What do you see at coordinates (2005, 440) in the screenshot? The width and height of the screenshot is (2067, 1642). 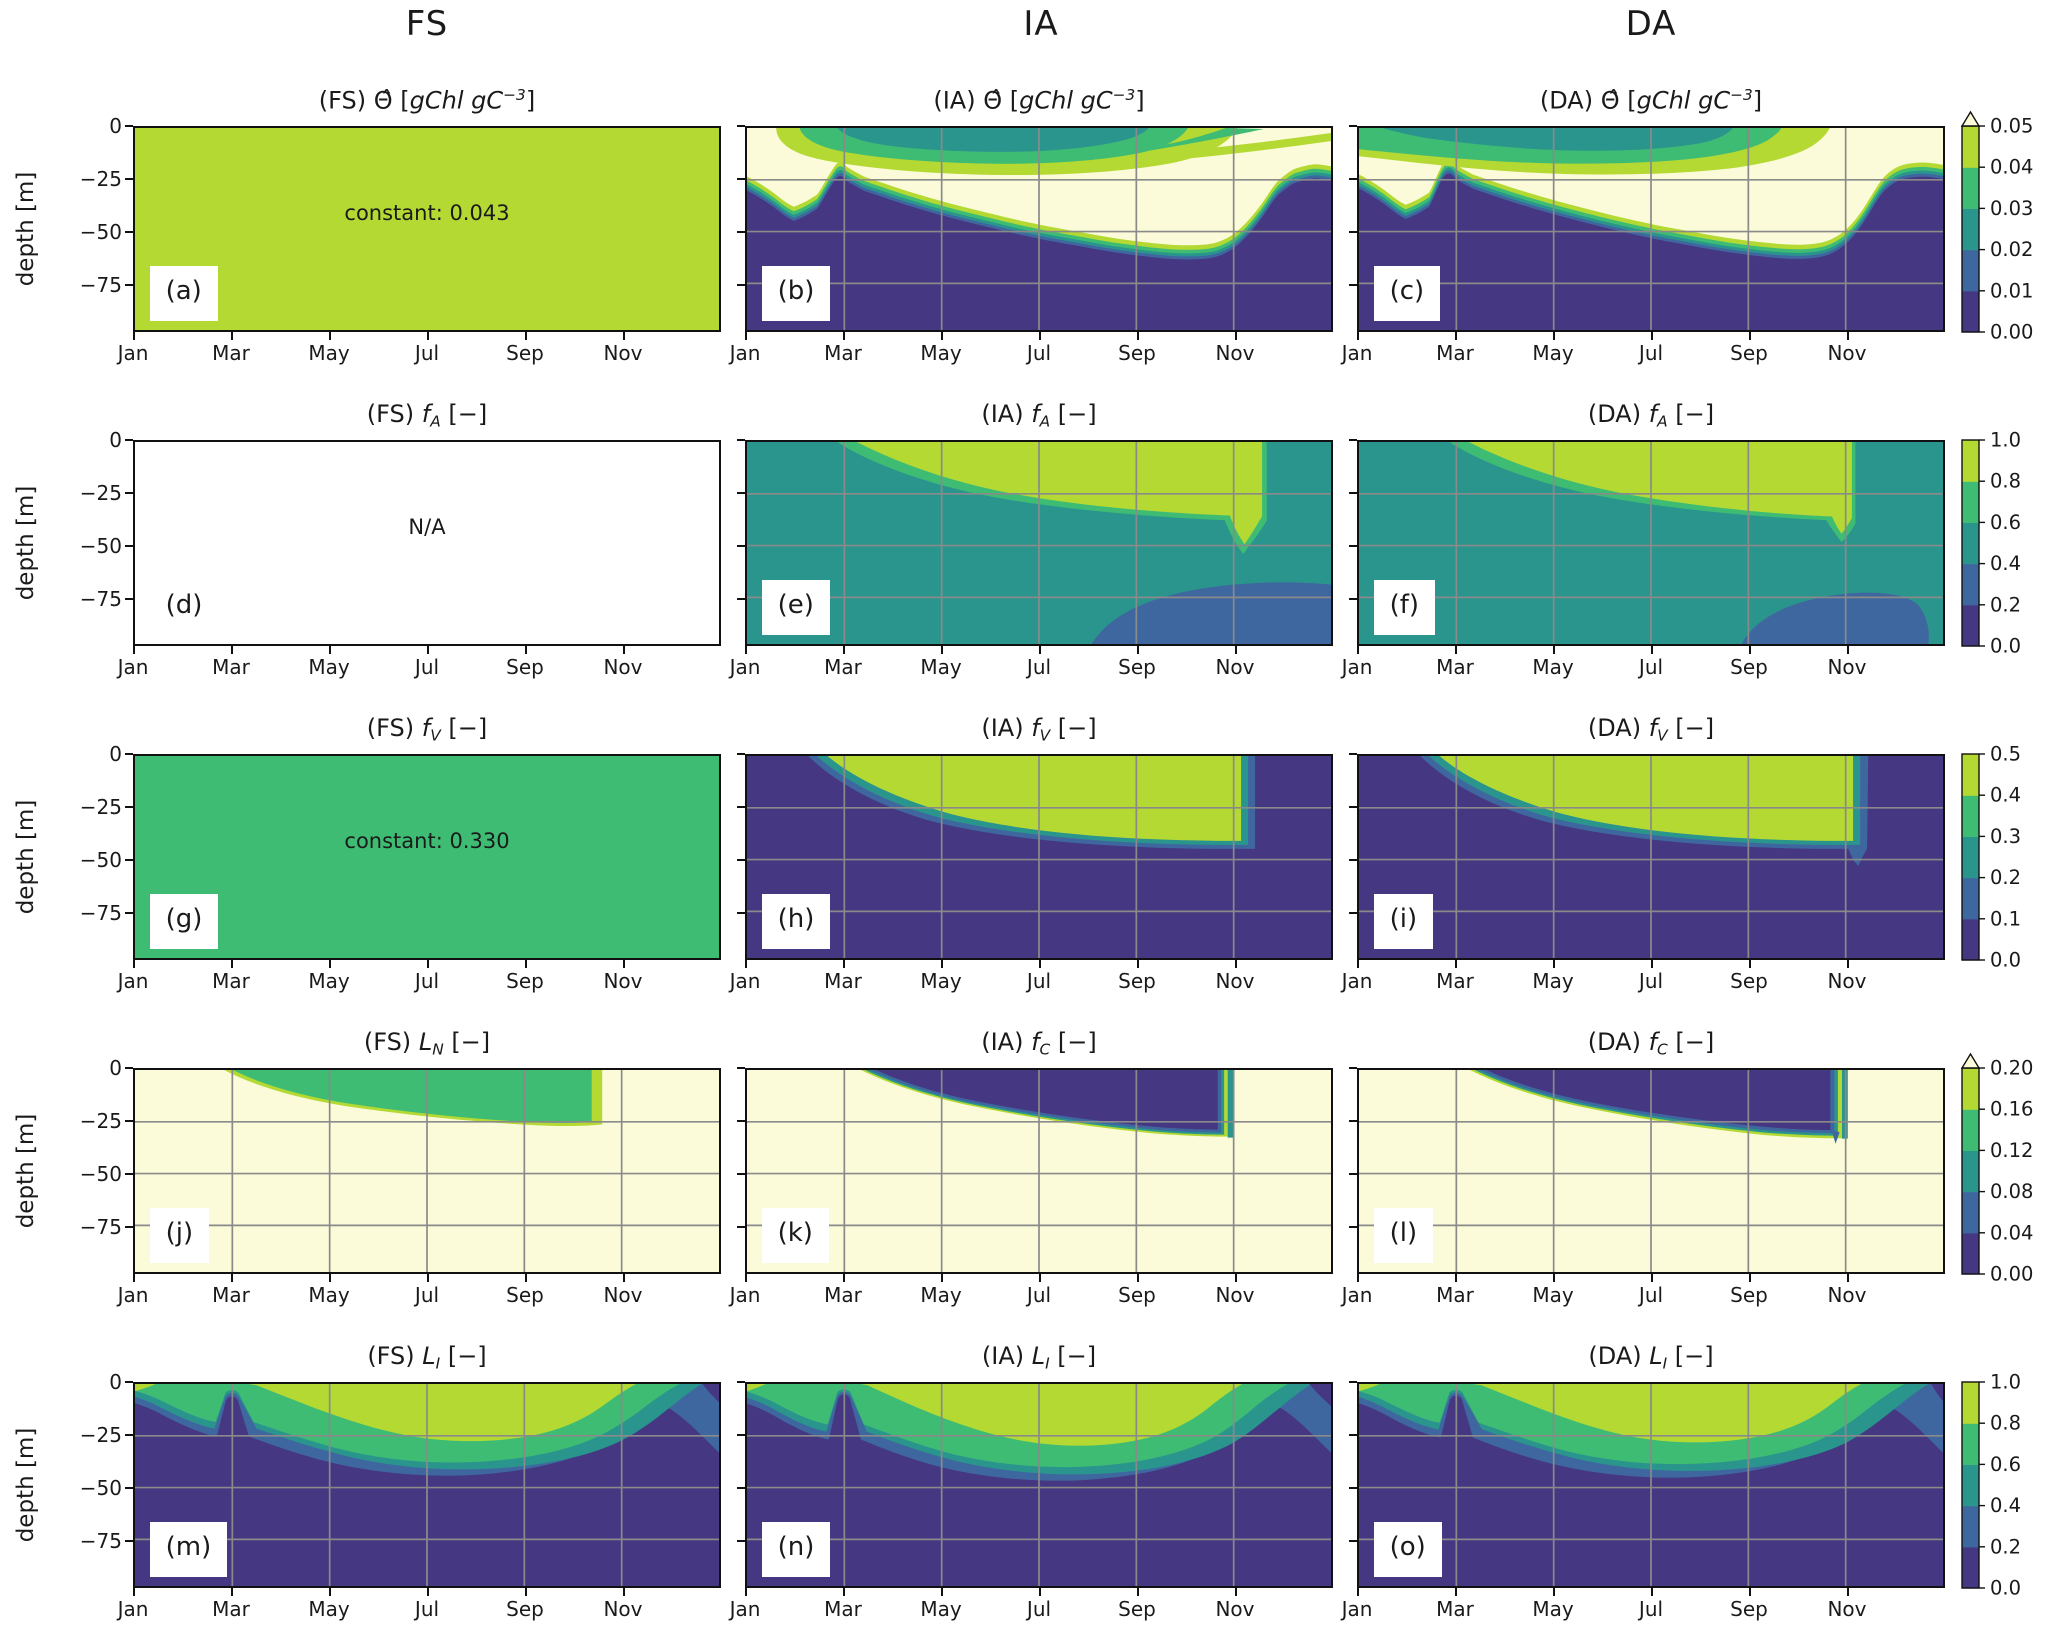 I see `colorbar-tick-label: 1.0` at bounding box center [2005, 440].